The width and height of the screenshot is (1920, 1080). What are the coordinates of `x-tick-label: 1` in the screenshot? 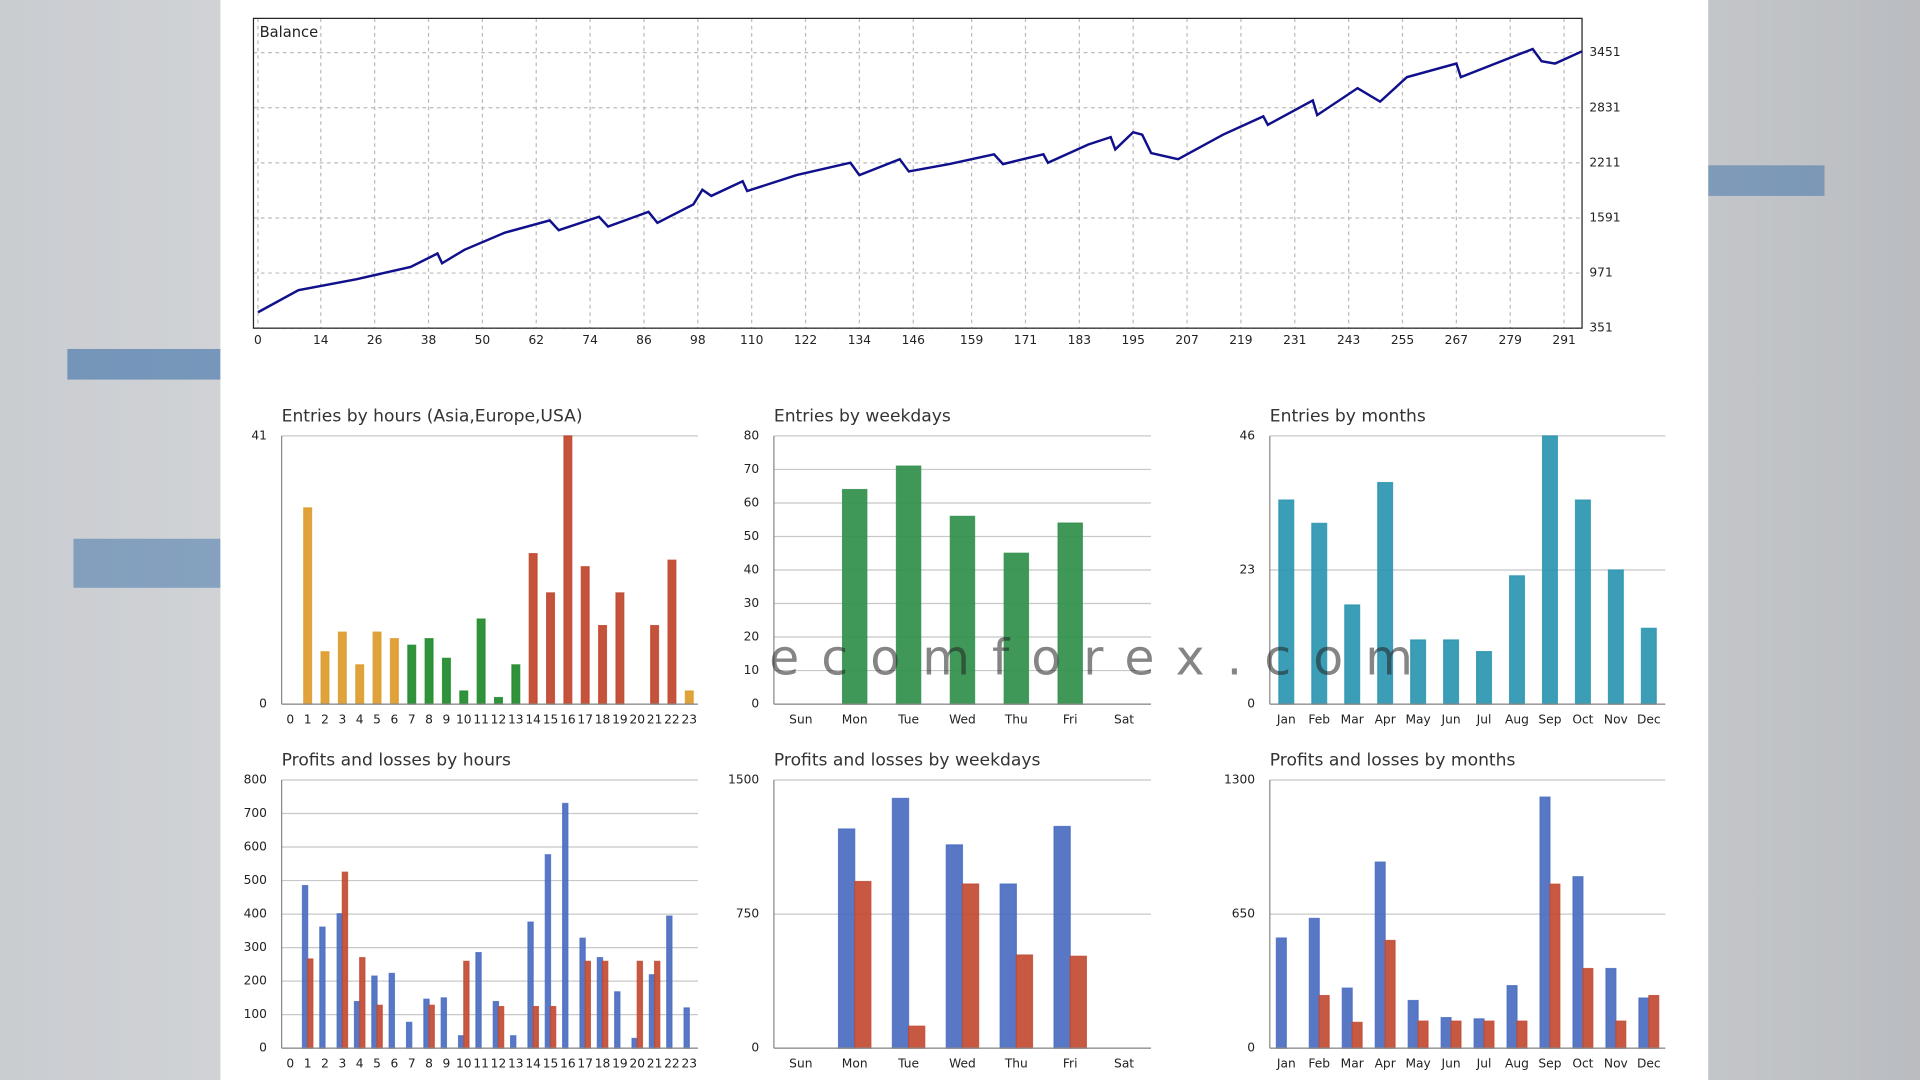 It's located at (308, 720).